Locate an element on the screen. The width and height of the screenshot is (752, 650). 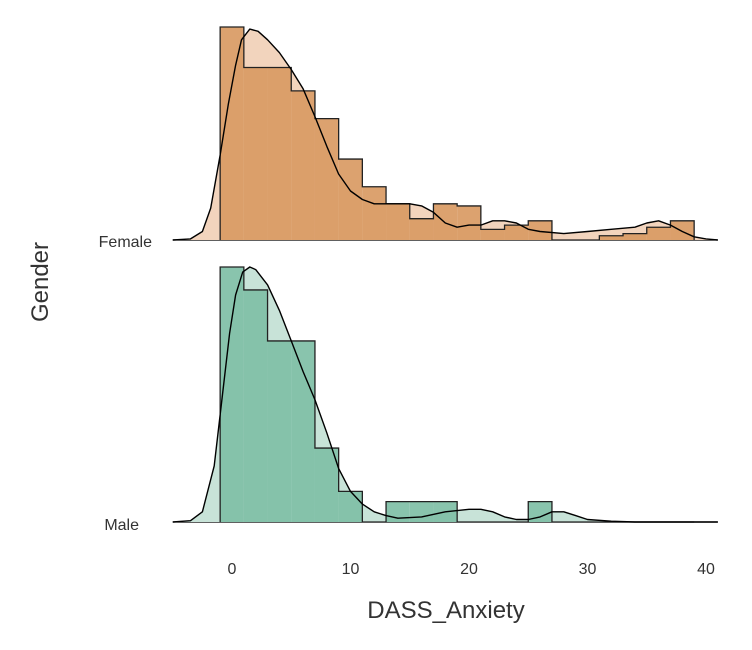
x-tick-label: 40 is located at coordinates (706, 569).